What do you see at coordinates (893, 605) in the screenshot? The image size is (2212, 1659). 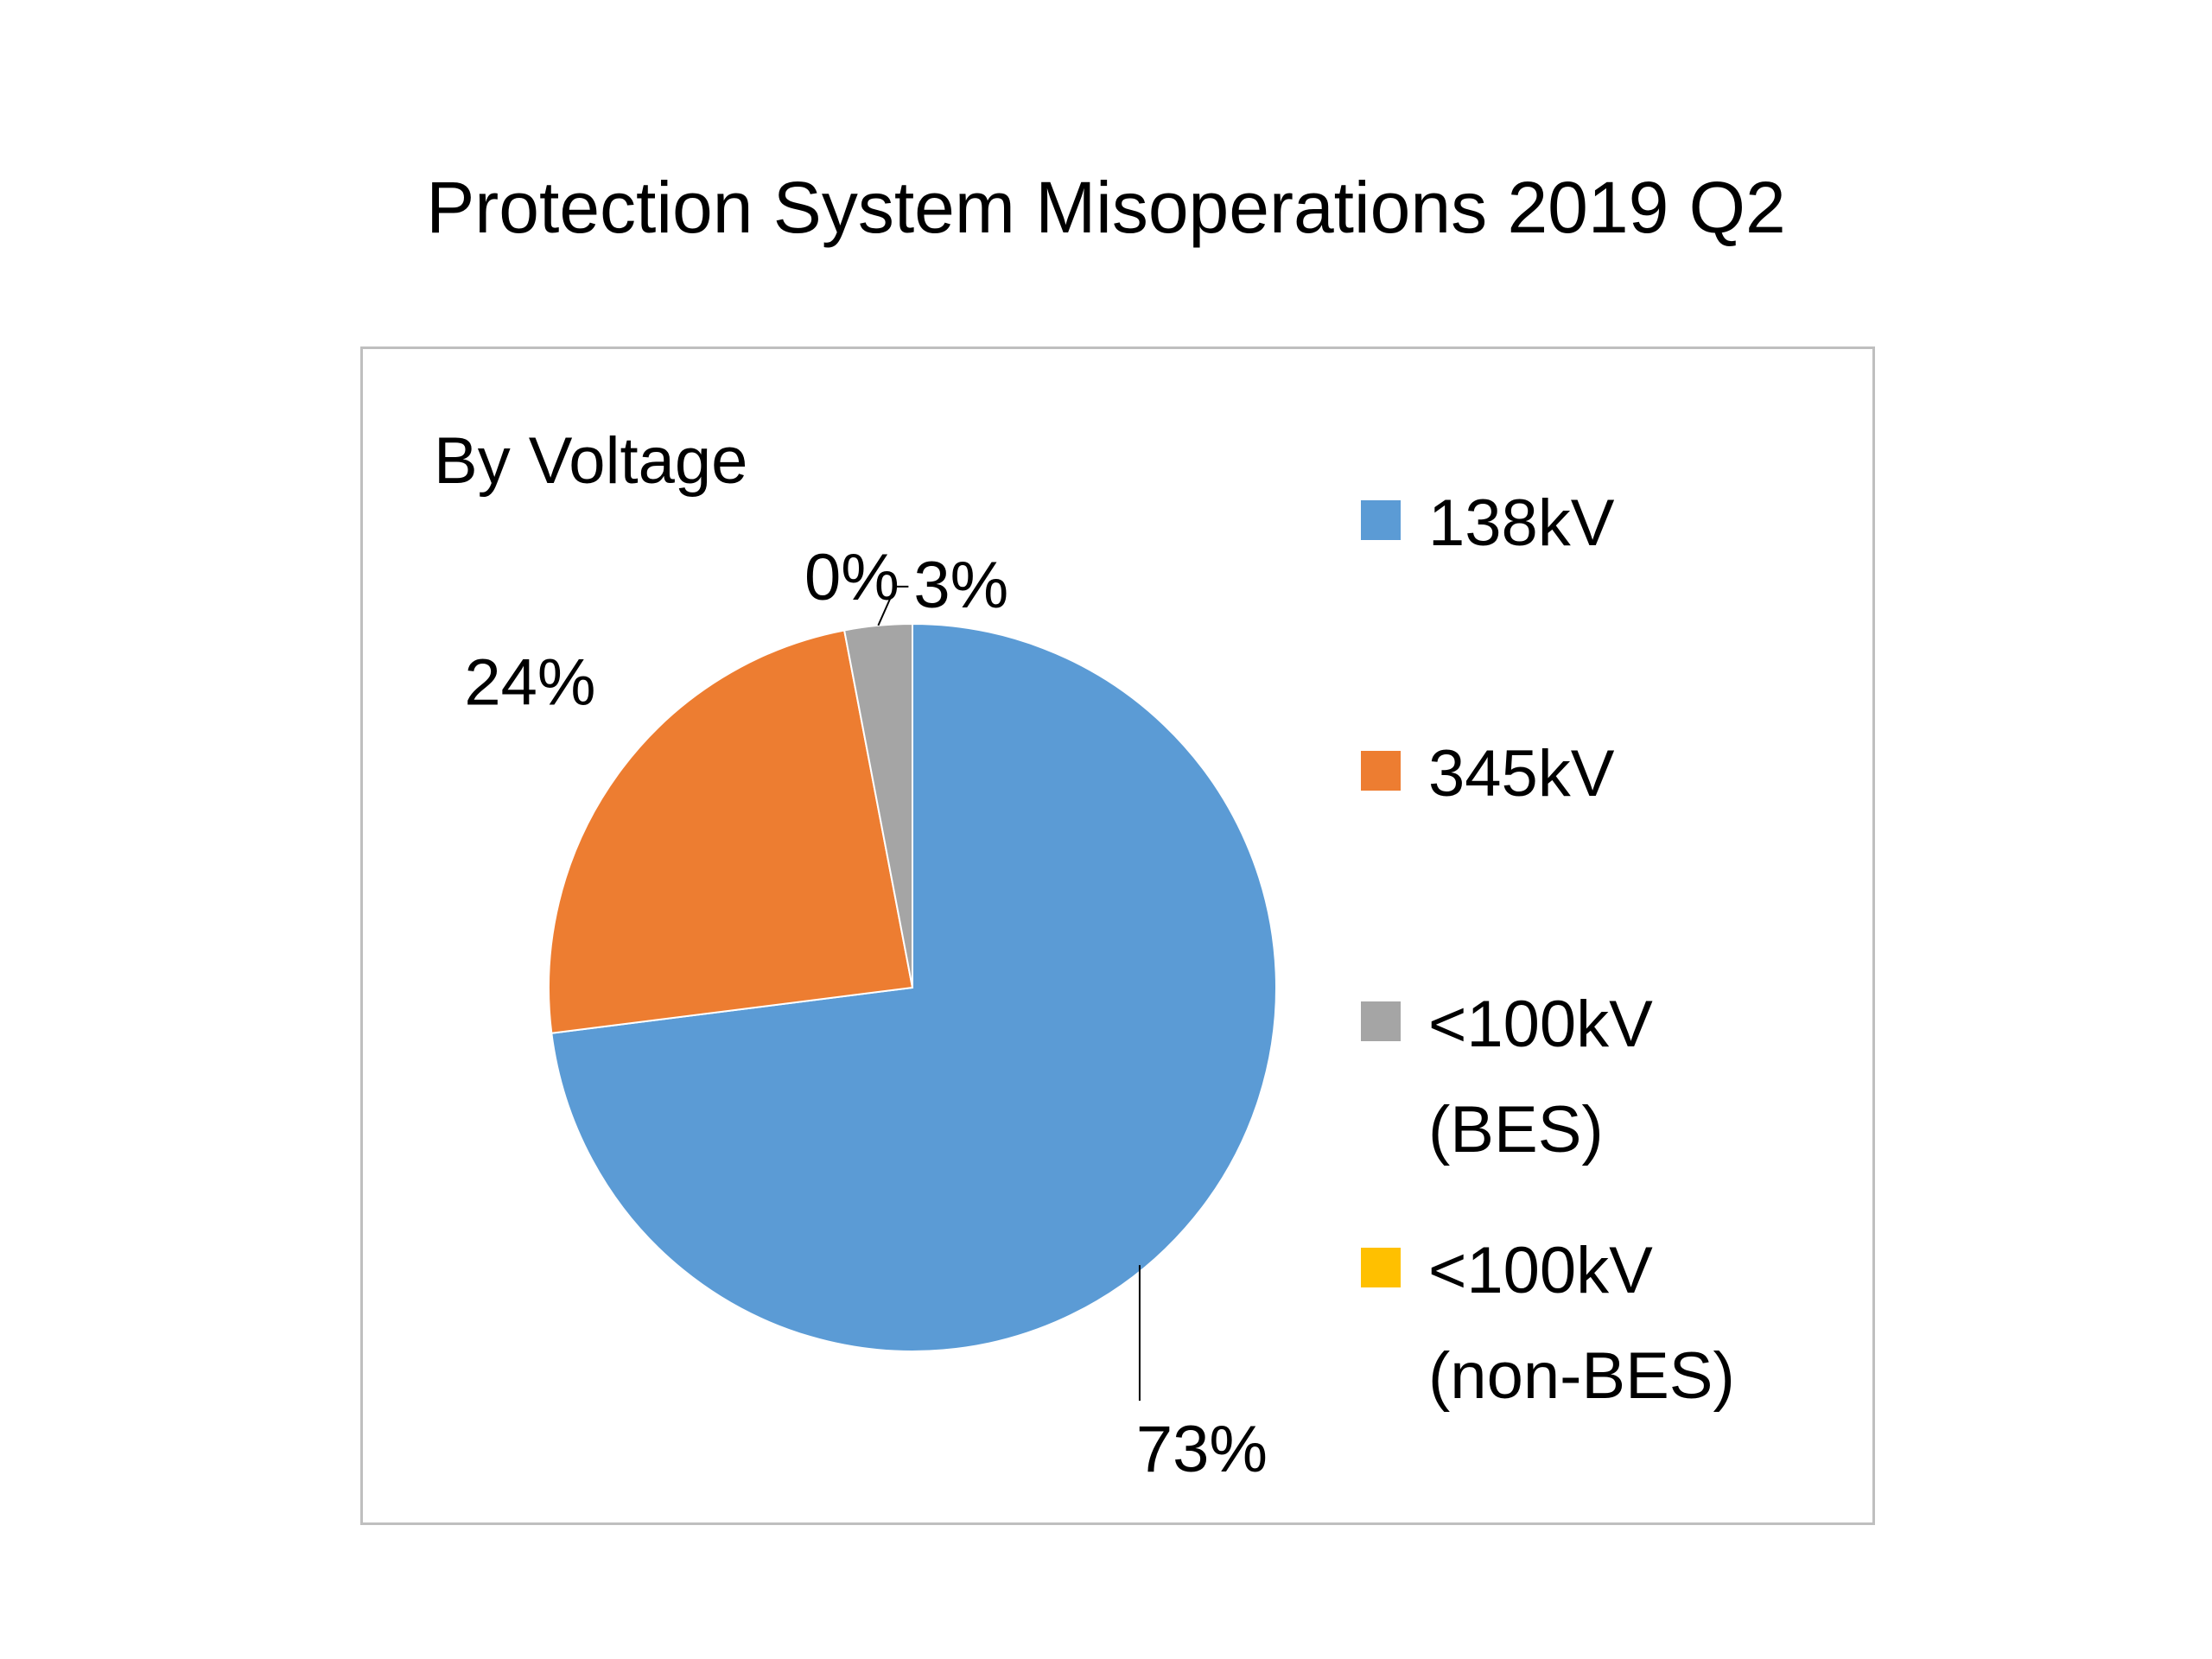 I see `leader-line-100kv-bes` at bounding box center [893, 605].